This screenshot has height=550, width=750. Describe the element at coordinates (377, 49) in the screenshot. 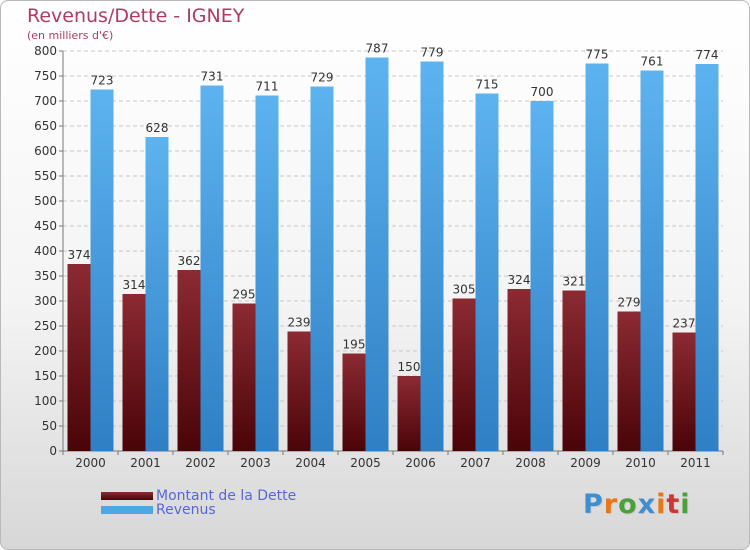

I see `data-label-revenue: 787` at that location.